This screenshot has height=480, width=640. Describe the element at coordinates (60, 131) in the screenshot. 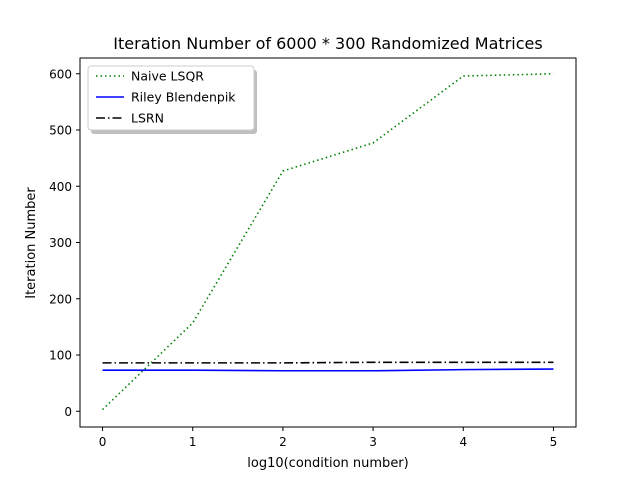

I see `y-tick-label: 500` at that location.